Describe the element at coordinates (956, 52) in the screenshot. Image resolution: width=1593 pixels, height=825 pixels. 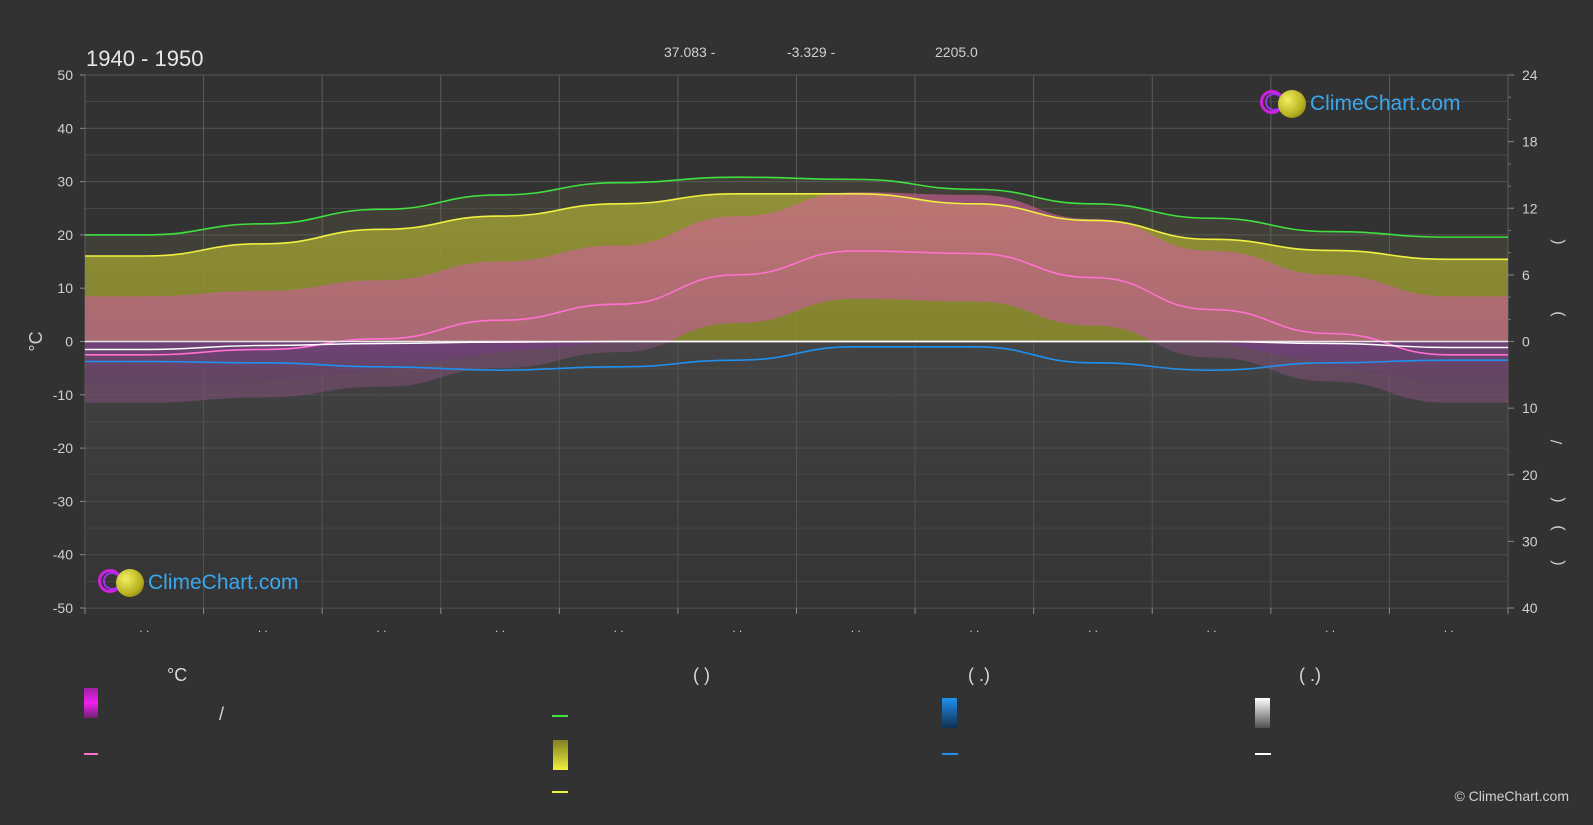
I see `elevation-label: 2205.0` at that location.